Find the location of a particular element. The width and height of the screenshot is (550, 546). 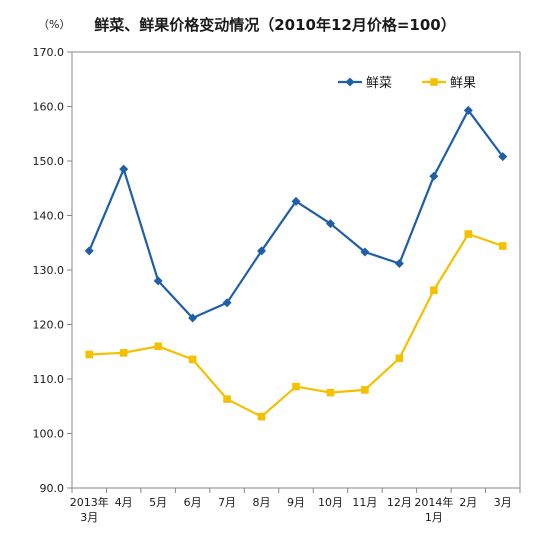

x-tick-label: 12月 is located at coordinates (399, 502).